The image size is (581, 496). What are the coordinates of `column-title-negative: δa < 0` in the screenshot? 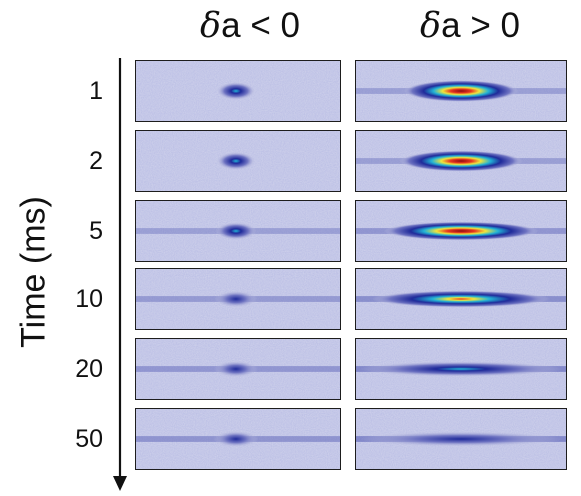 It's located at (250, 26).